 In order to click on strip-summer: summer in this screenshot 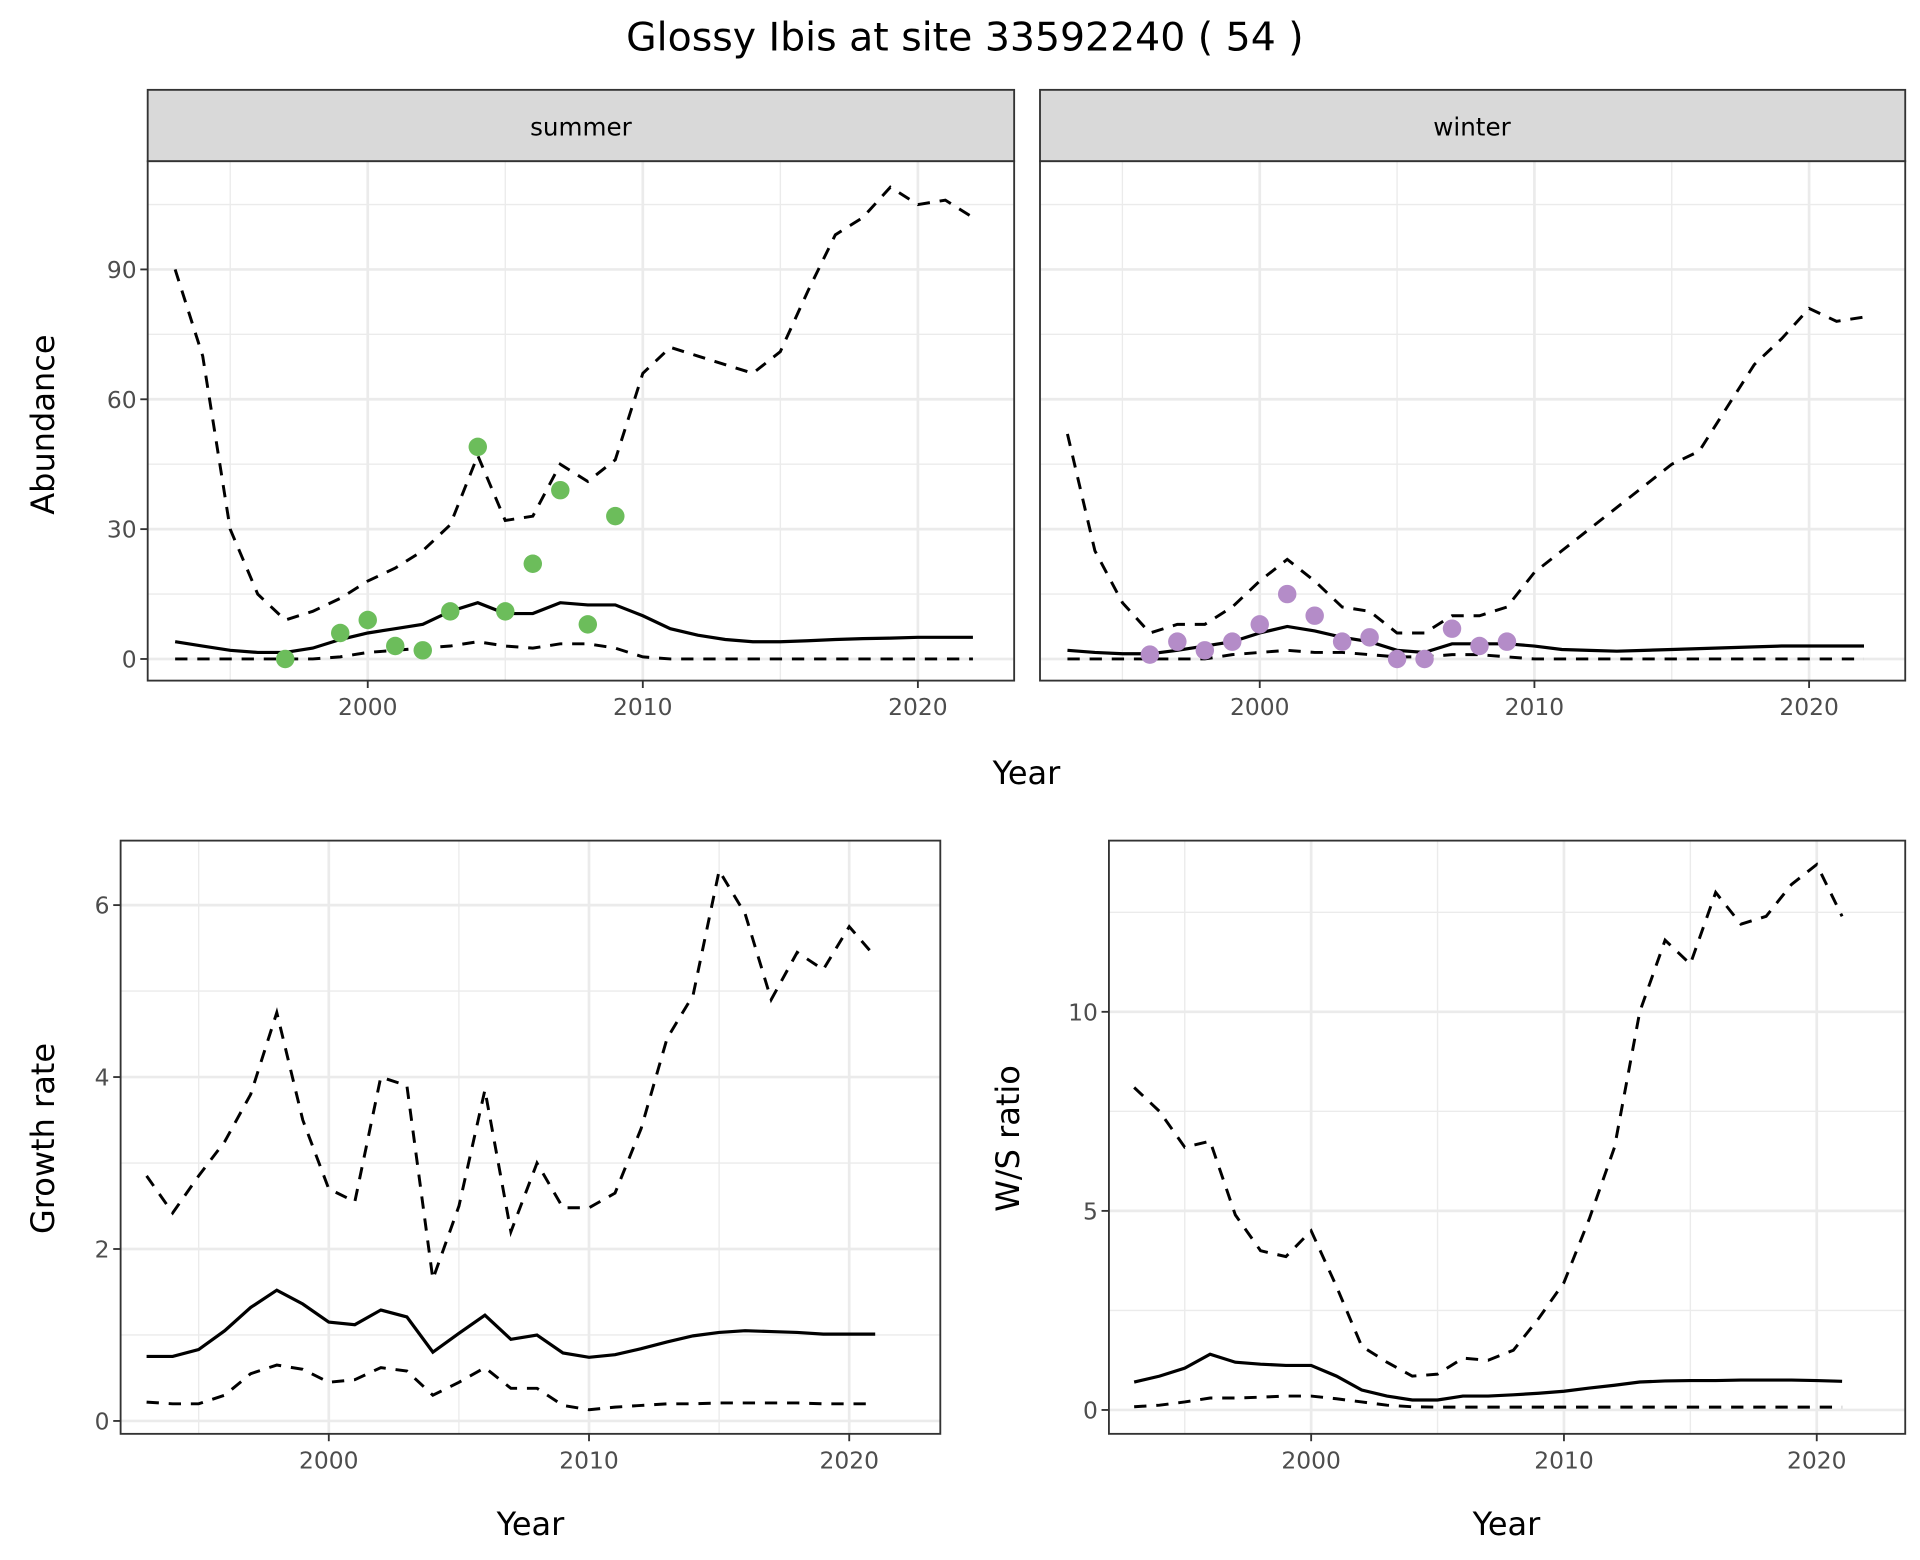, I will do `click(581, 125)`.